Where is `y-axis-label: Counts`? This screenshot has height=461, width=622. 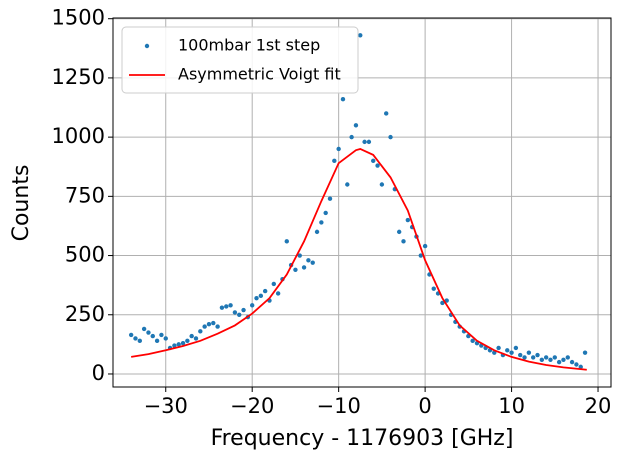
y-axis-label: Counts is located at coordinates (21, 203).